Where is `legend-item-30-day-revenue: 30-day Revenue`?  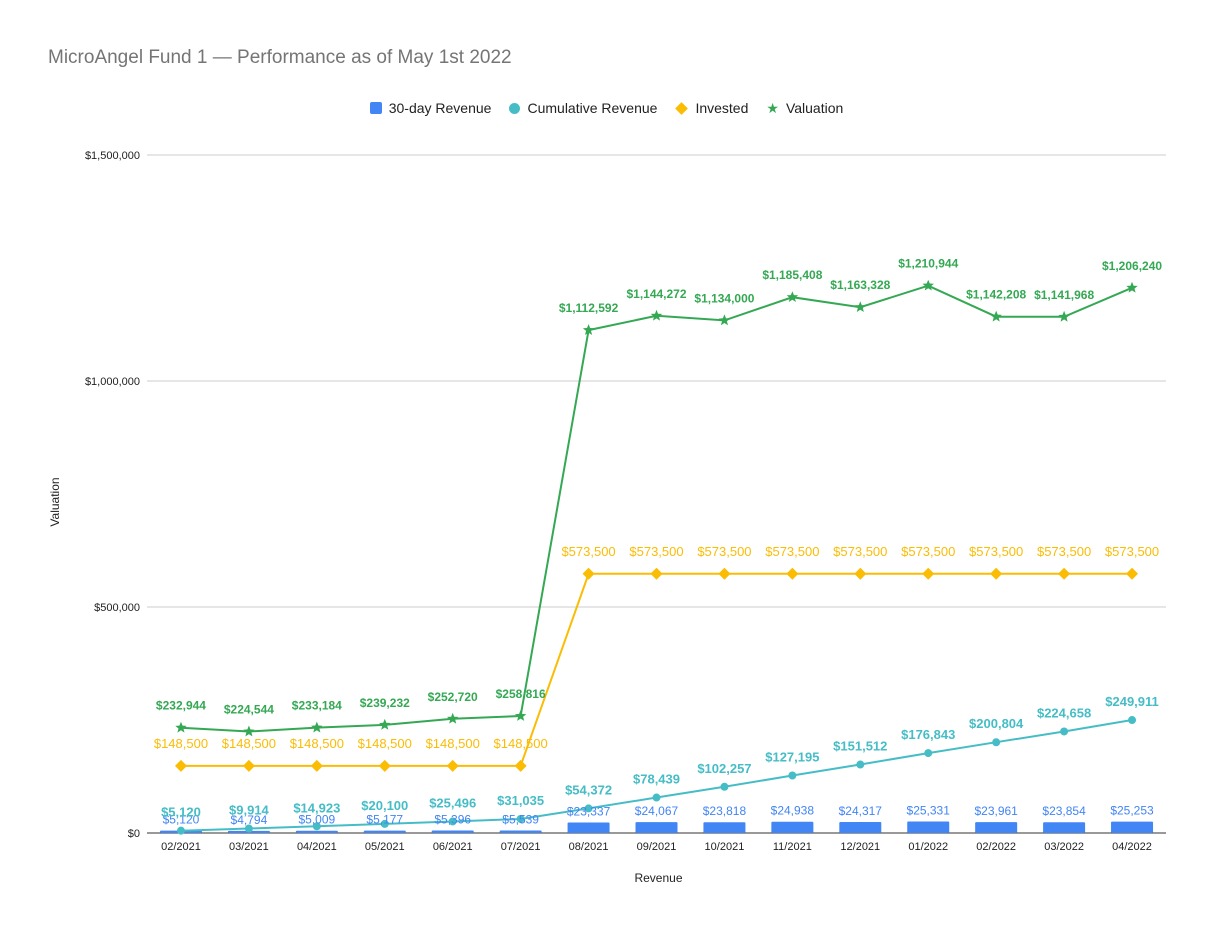 legend-item-30-day-revenue: 30-day Revenue is located at coordinates (430, 108).